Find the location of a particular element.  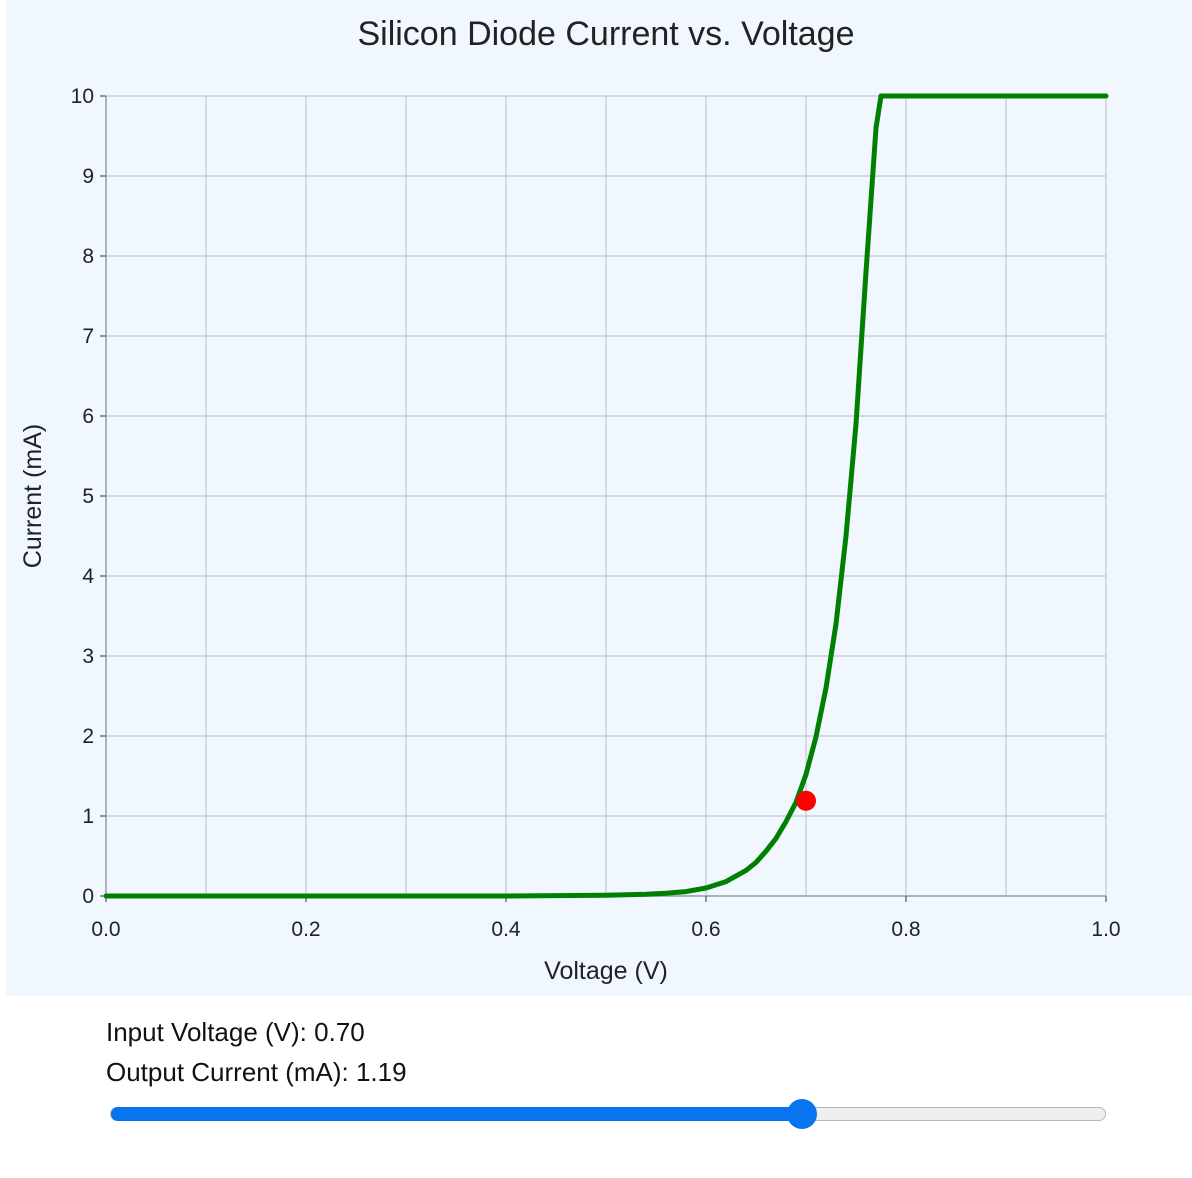

input-voltage-readout: Input Voltage (V): 0.70 is located at coordinates (235, 1032).